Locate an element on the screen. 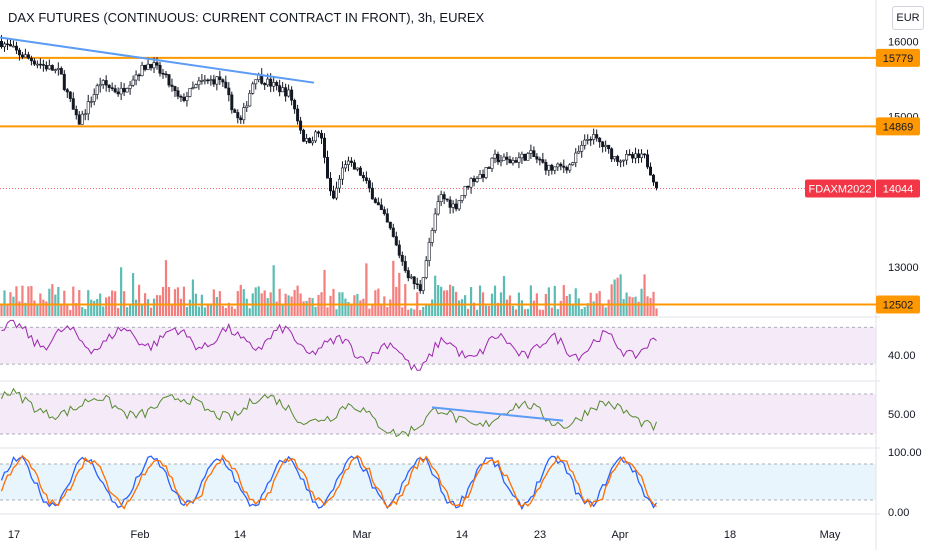 Image resolution: width=932 pixels, height=550 pixels. rsi-tick-label: 40.00 is located at coordinates (902, 356).